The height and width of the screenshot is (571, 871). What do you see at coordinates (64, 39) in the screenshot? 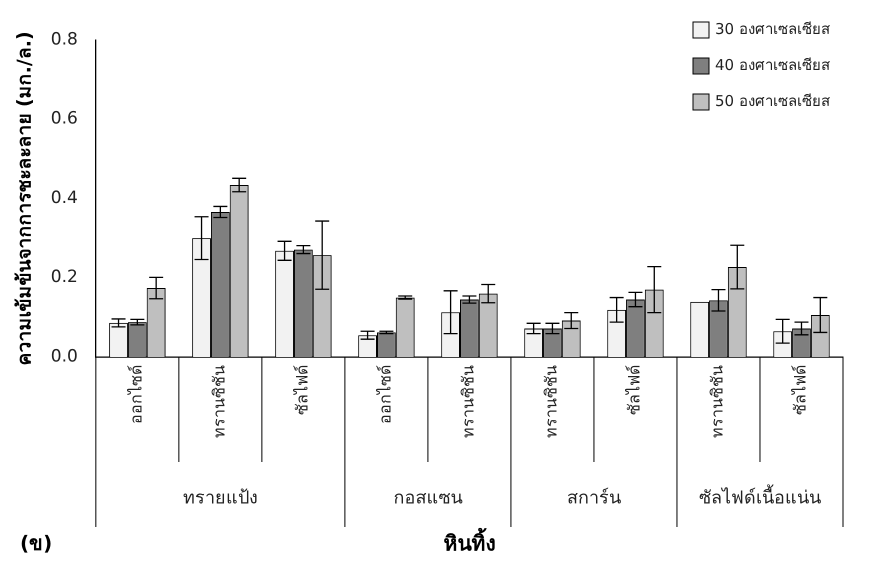
I see `y-tick-label: 0.8` at bounding box center [64, 39].